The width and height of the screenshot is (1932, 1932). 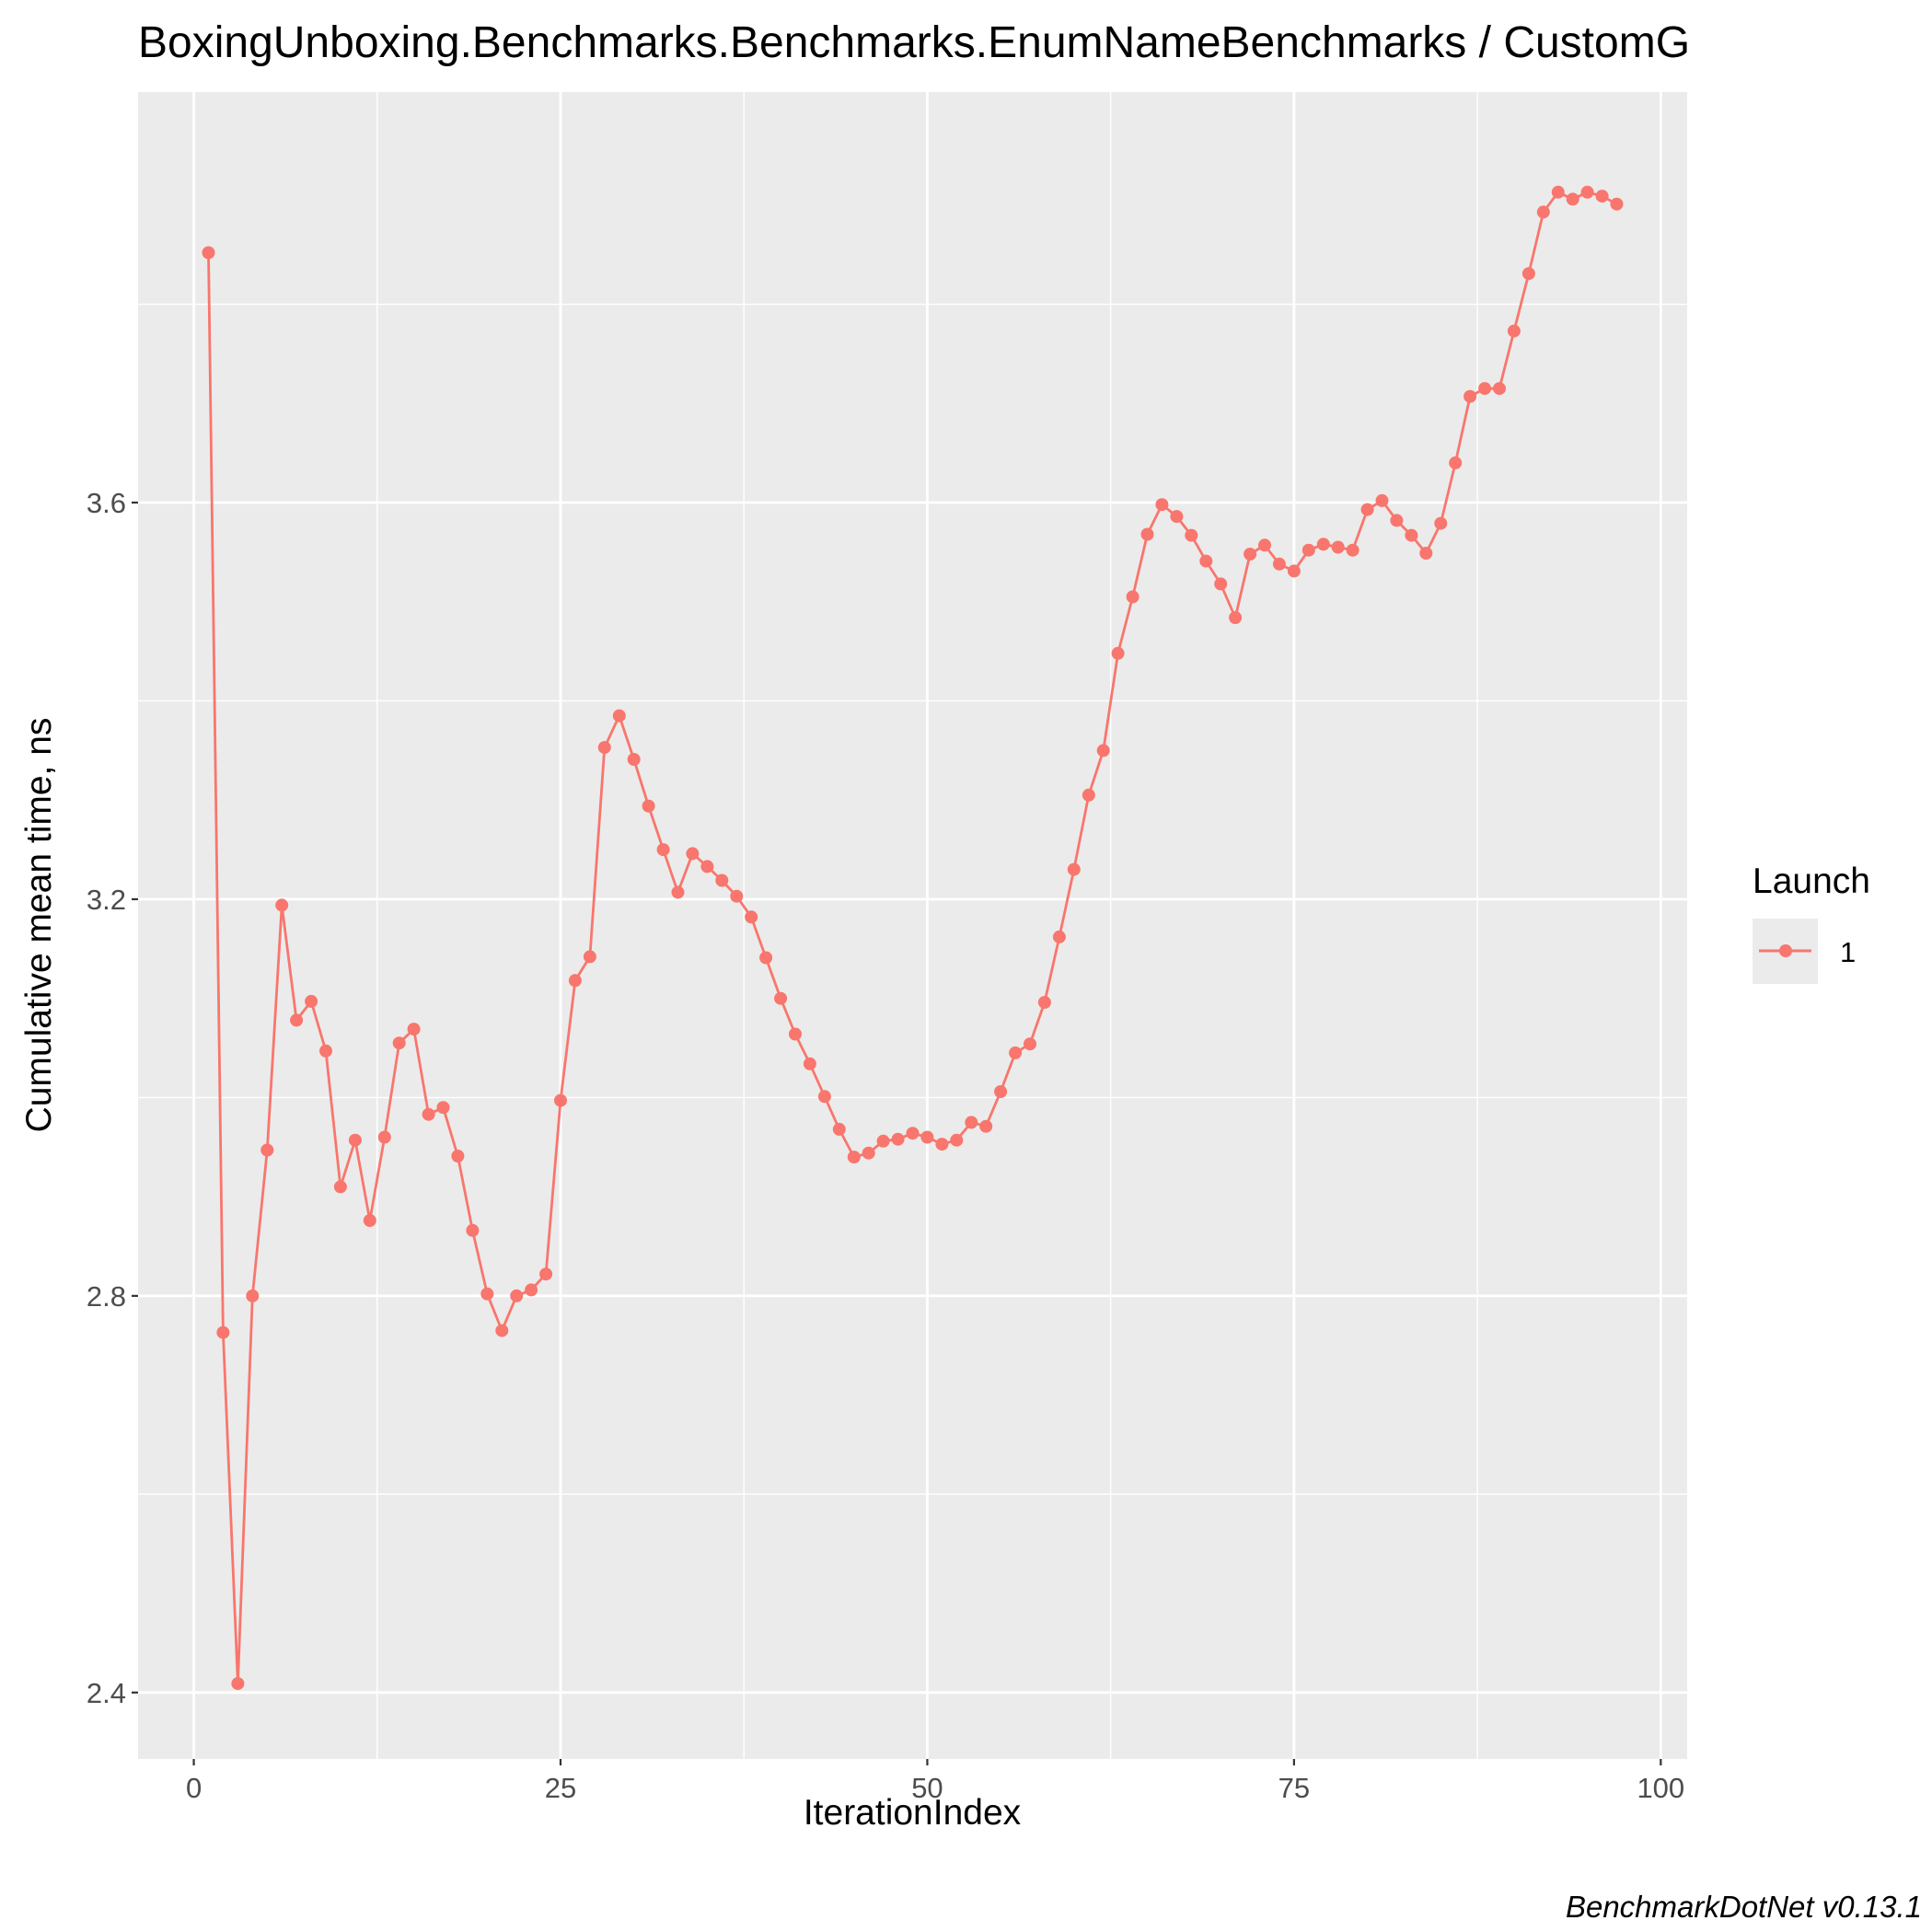 I want to click on x-tick-label: 0, so click(x=194, y=1788).